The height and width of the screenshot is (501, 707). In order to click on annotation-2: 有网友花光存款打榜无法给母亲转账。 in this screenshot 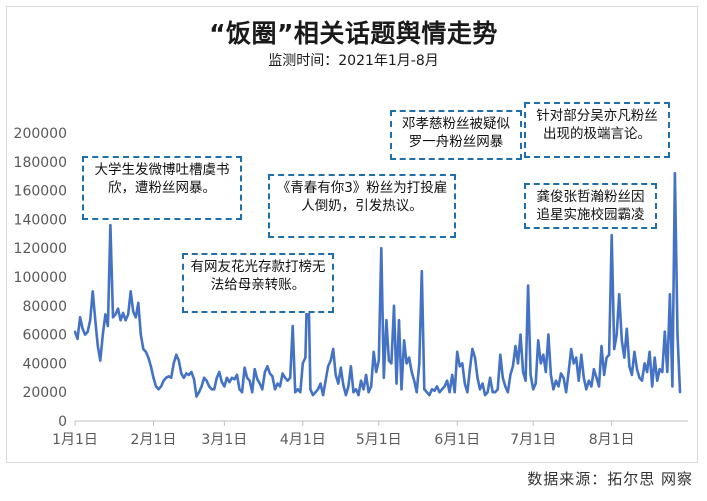, I will do `click(258, 283)`.